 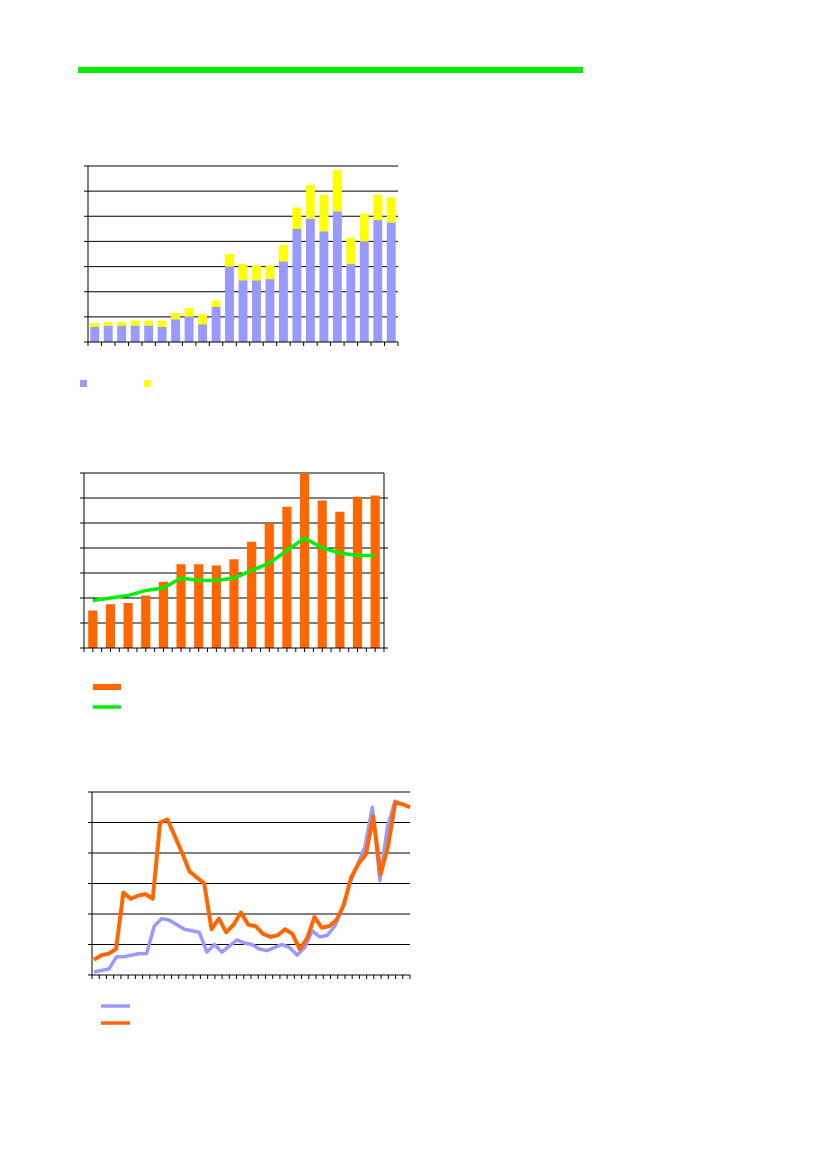 I want to click on header-accent-rule, so click(x=330, y=70).